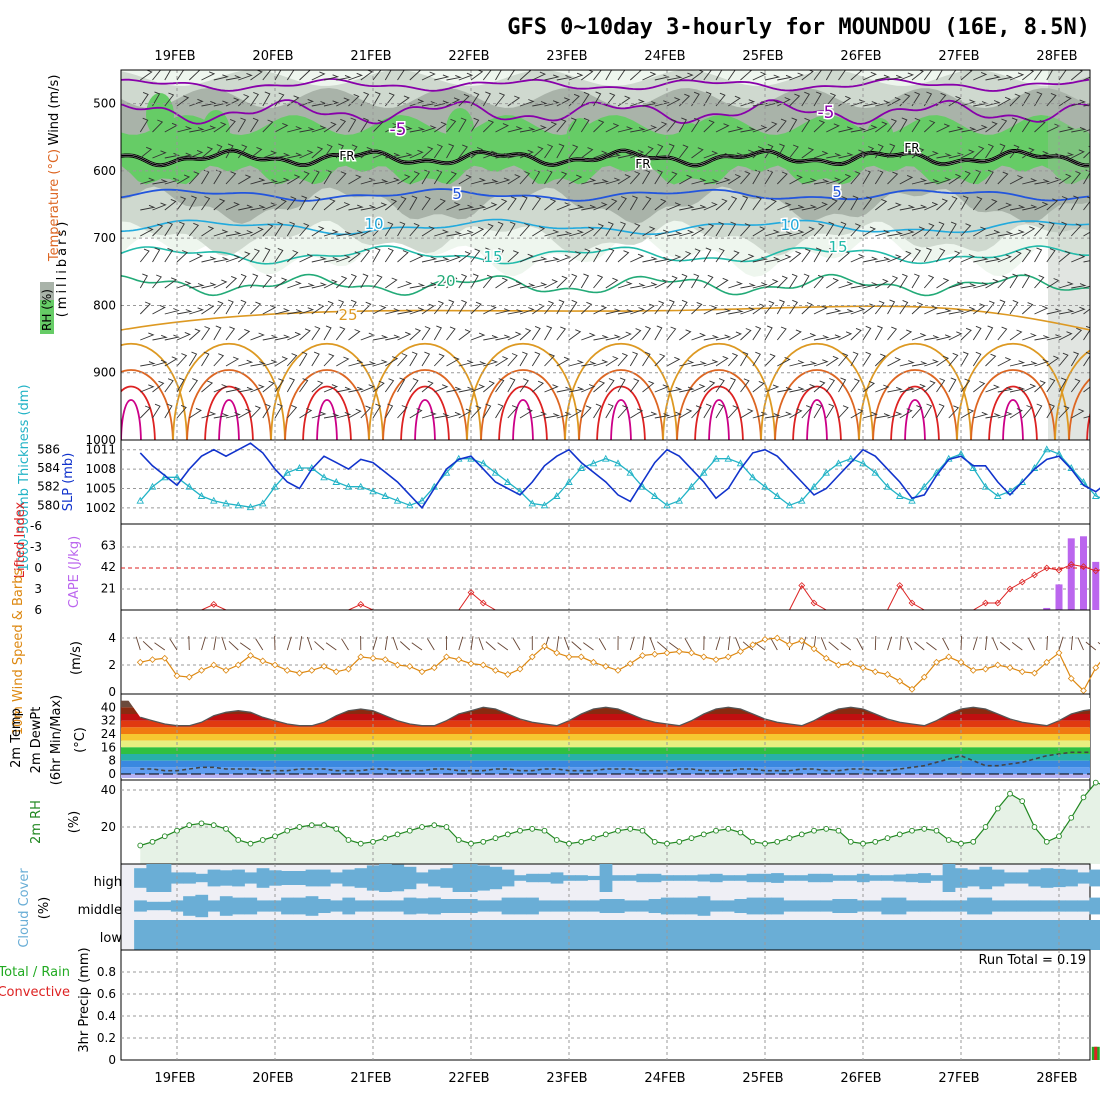  I want to click on thickness-markers, so click(618, 478).